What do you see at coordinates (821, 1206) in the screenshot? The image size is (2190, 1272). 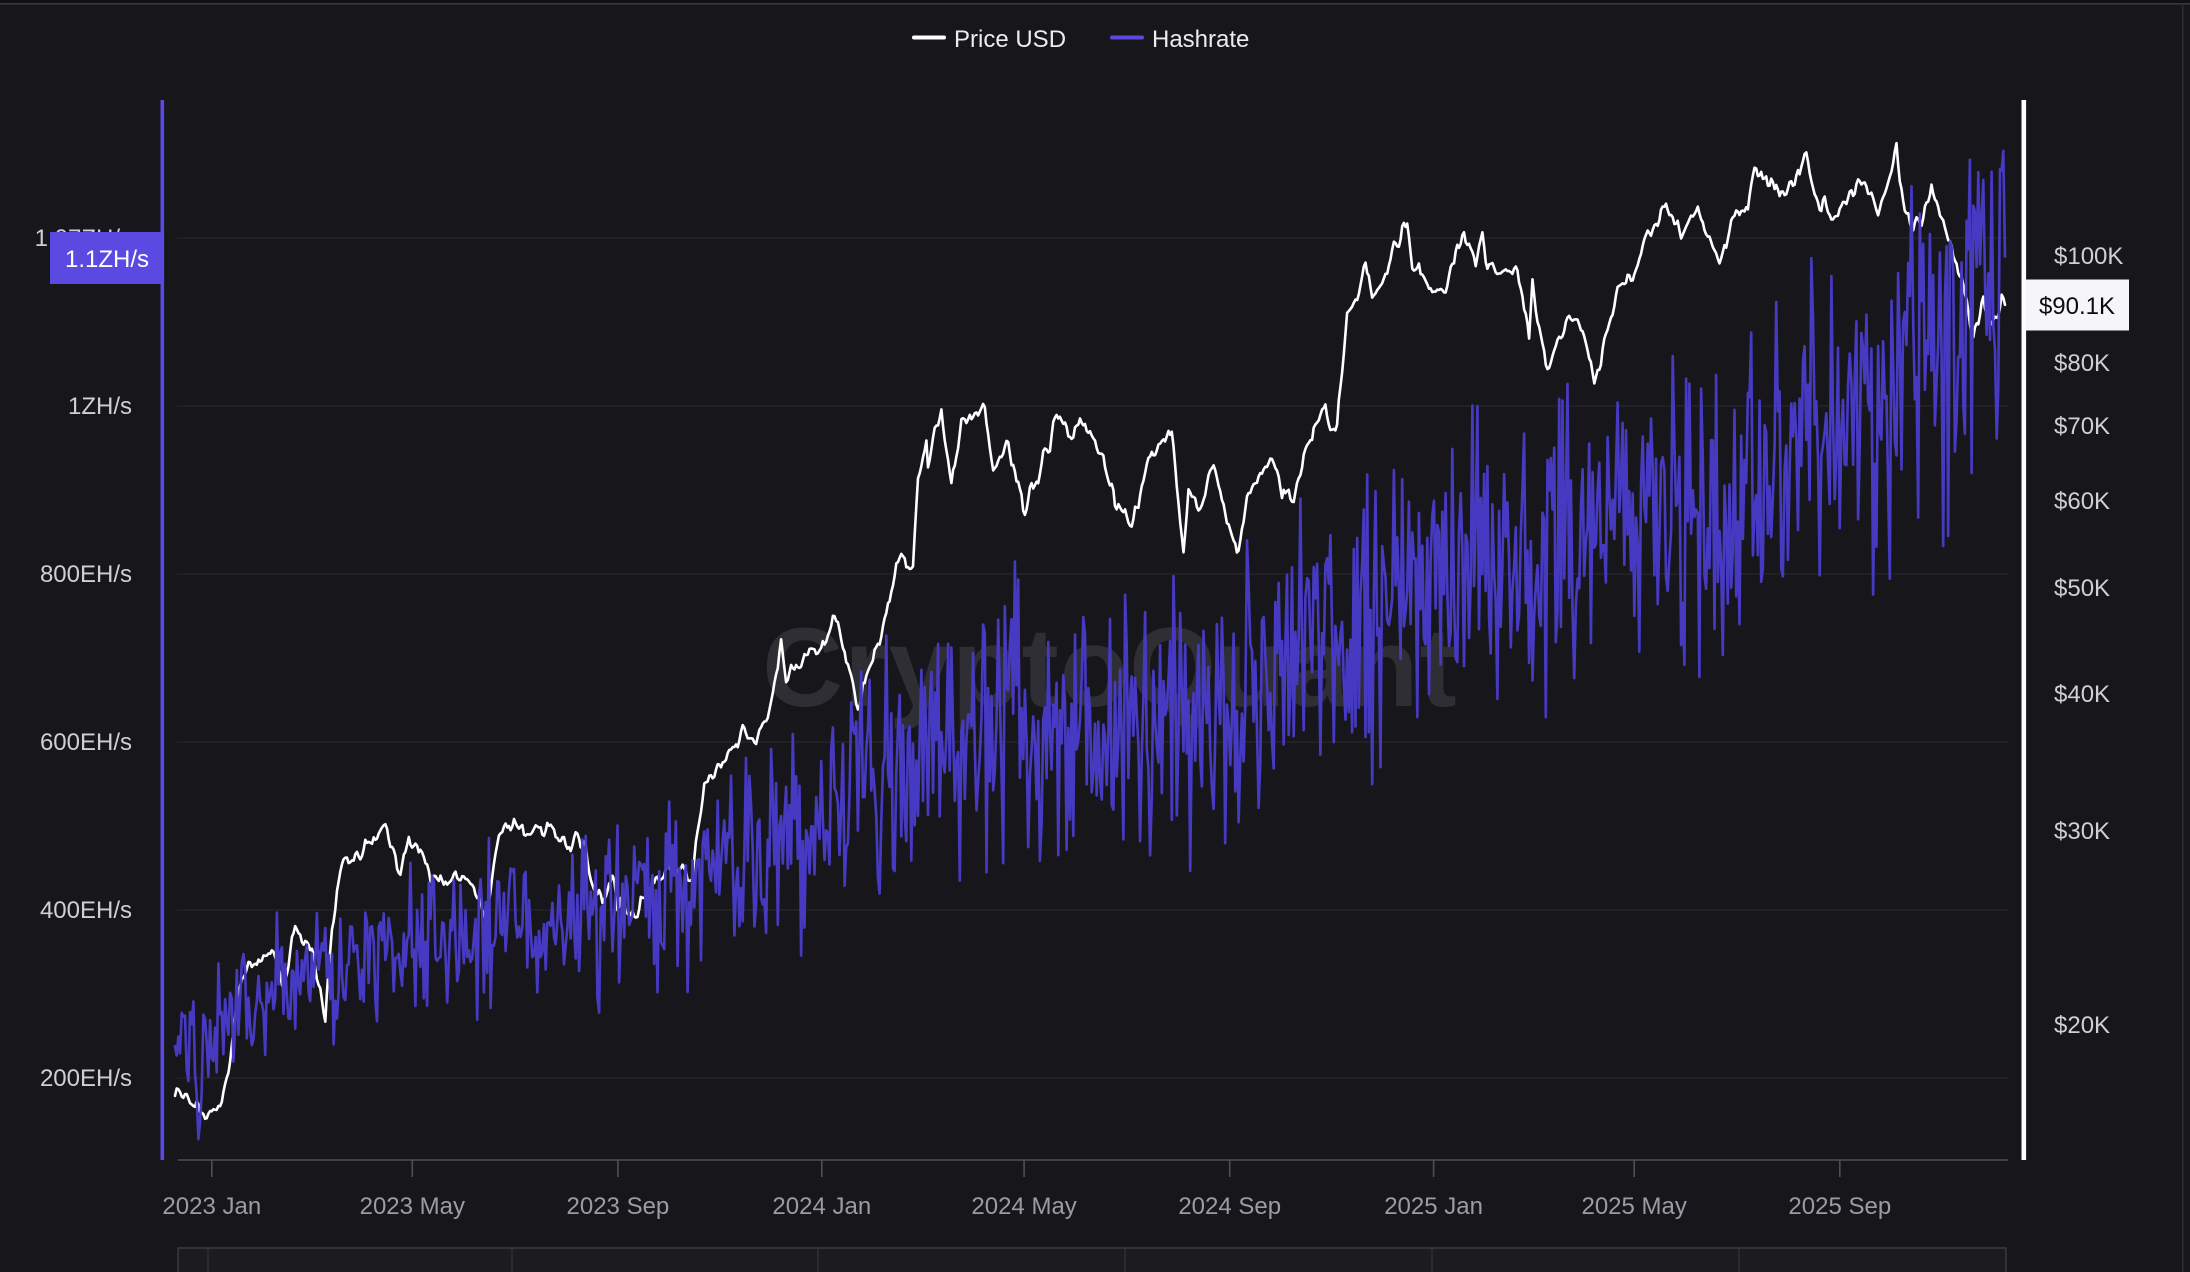 I see `svg-text: 2024 Jan` at bounding box center [821, 1206].